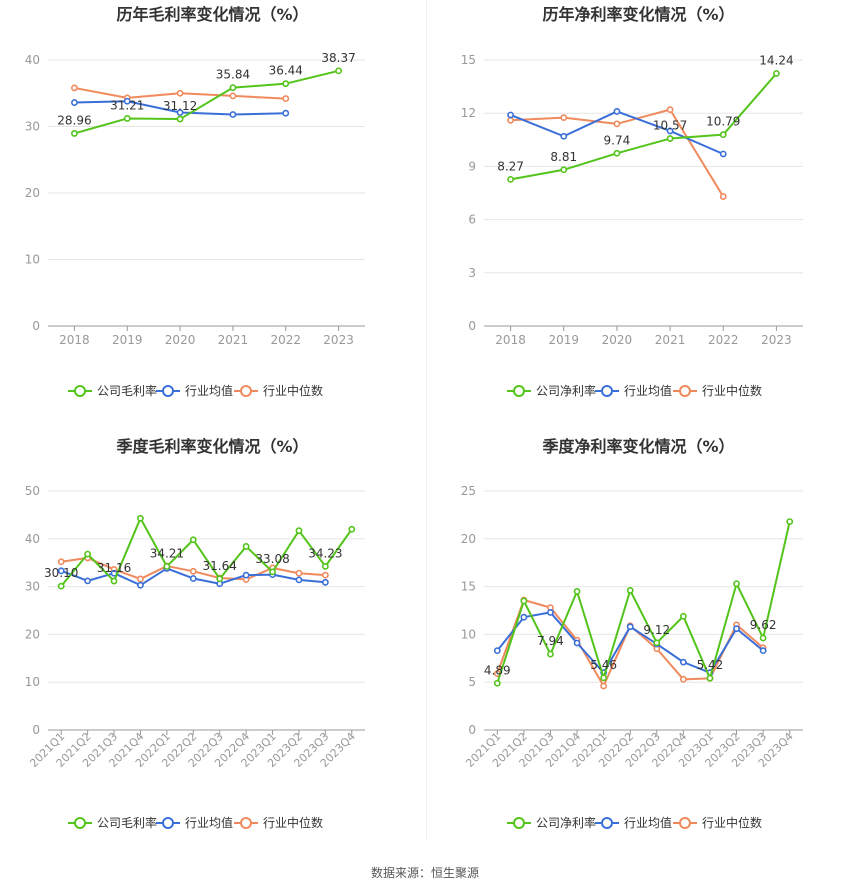 The height and width of the screenshot is (890, 850). What do you see at coordinates (776, 60) in the screenshot?
I see `data-label: 14.24` at bounding box center [776, 60].